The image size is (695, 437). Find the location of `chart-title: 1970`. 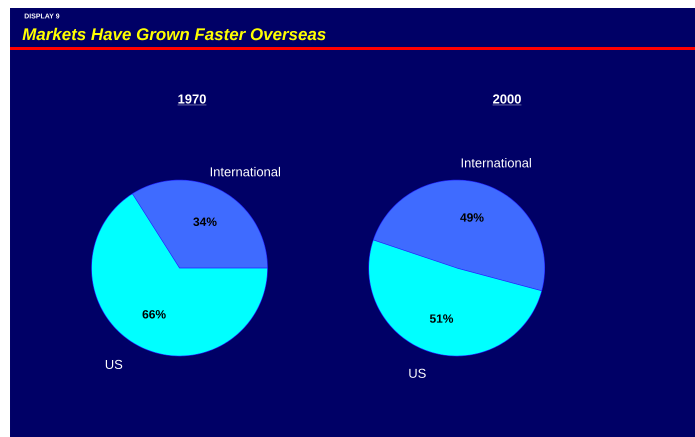

chart-title: 1970 is located at coordinates (192, 99).